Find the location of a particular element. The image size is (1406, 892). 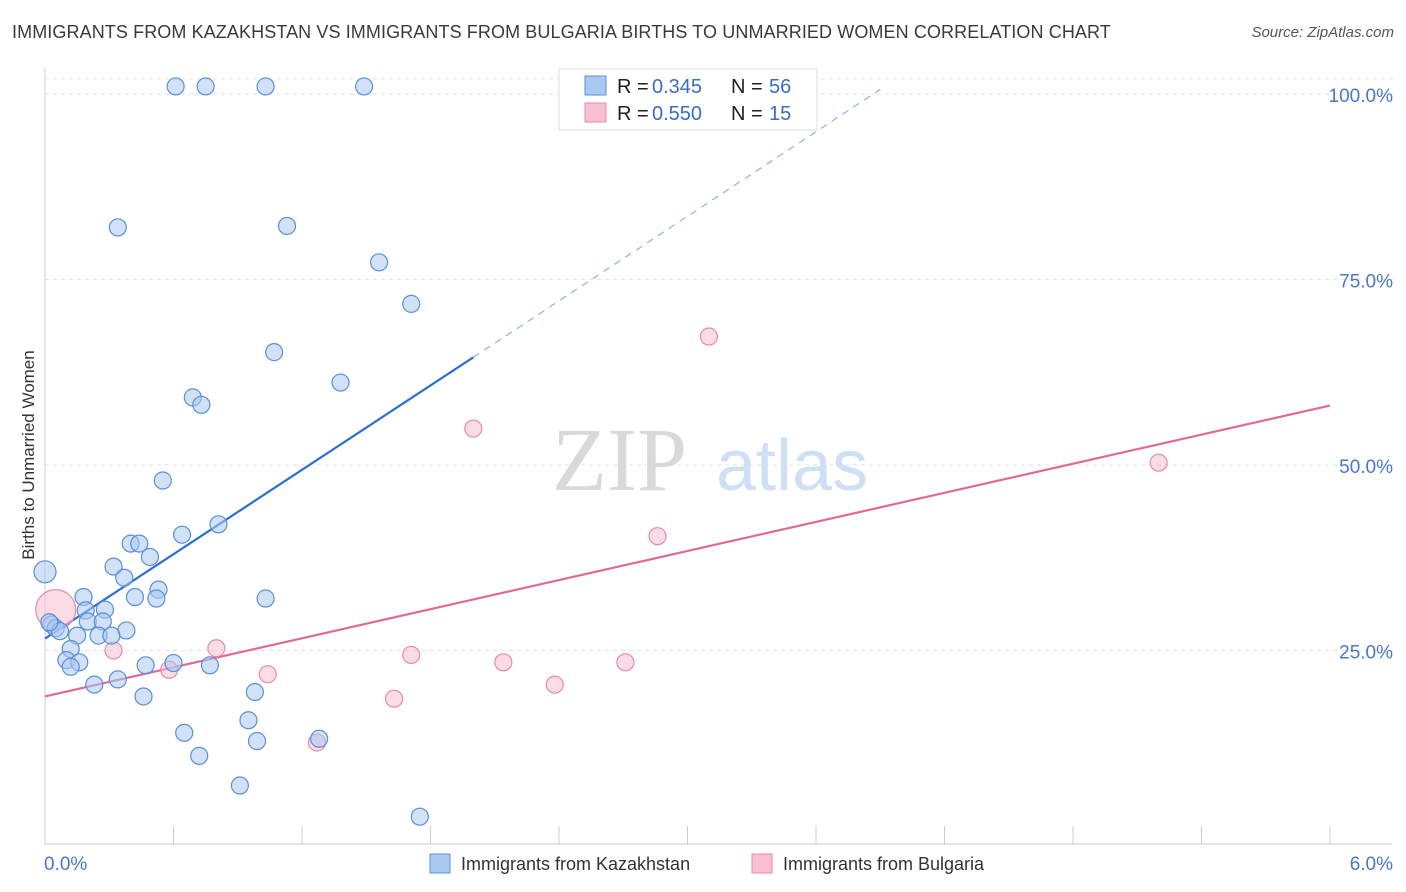

legend-r-value-kazakhstan: 0.345 is located at coordinates (677, 87).